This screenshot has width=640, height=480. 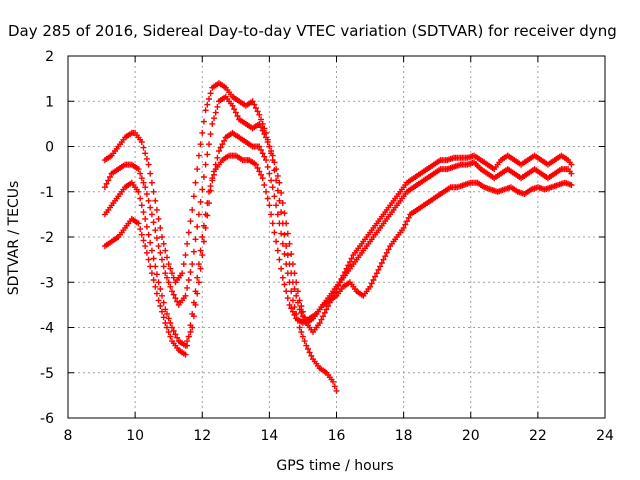 I want to click on x-axis-label: GPS time / hours, so click(x=334, y=466).